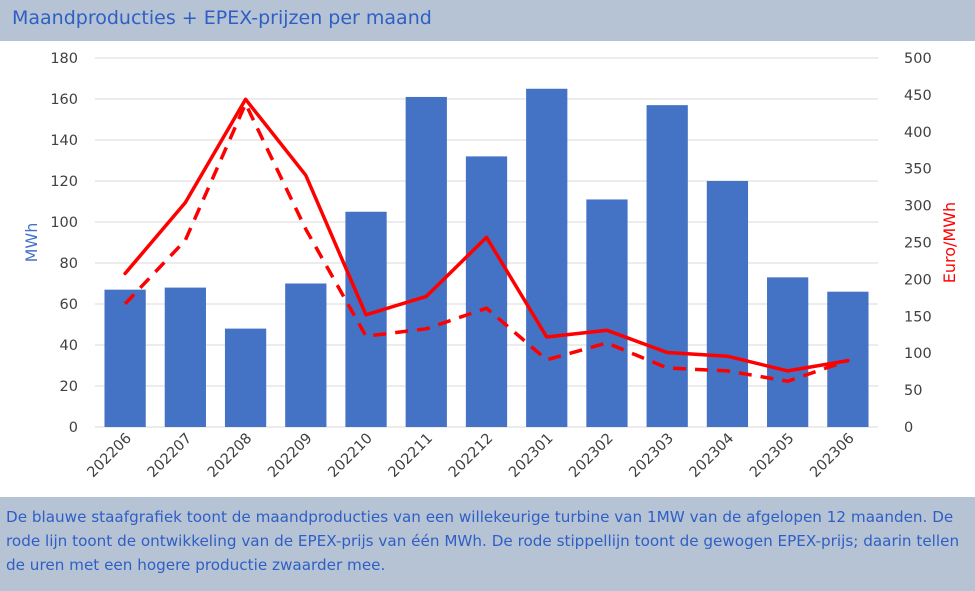 The width and height of the screenshot is (975, 591). Describe the element at coordinates (350, 456) in the screenshot. I see `x-tick-label: 202210` at that location.